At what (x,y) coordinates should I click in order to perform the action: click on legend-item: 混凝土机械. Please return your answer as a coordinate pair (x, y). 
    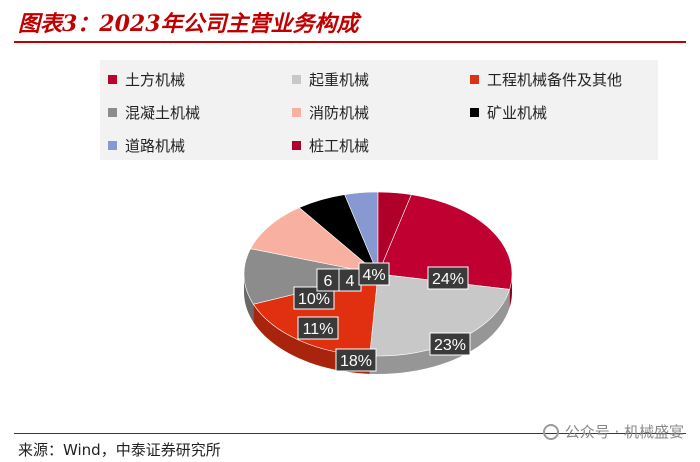
    Looking at the image, I should click on (154, 112).